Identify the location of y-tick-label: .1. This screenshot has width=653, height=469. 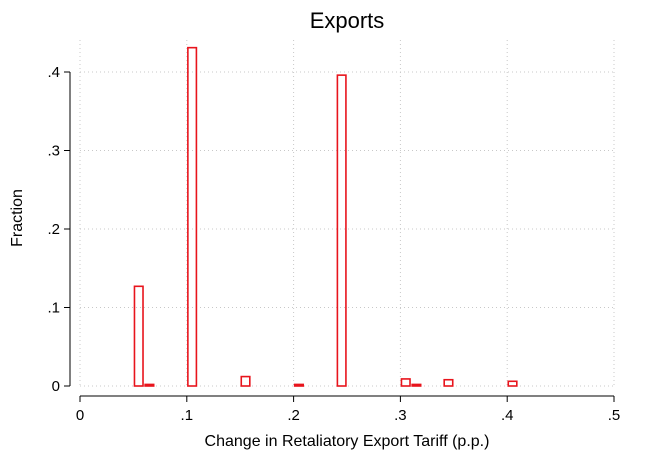
(53, 308).